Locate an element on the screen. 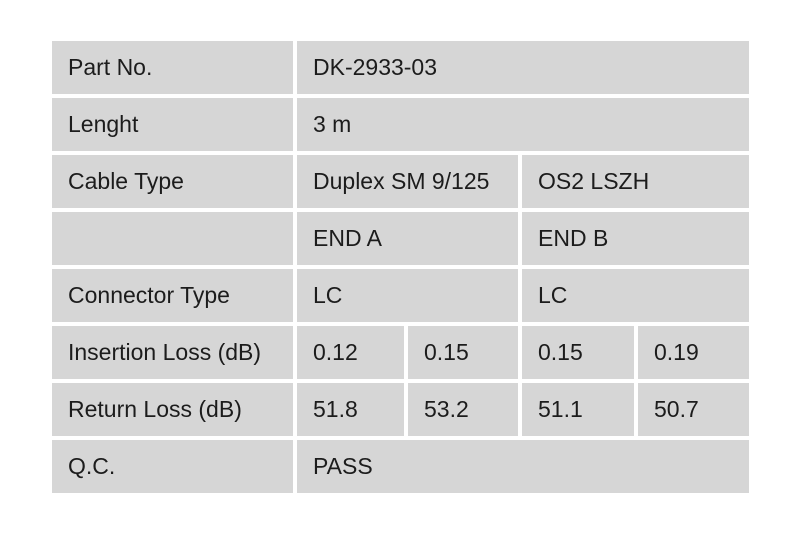 This screenshot has height=533, width=800. return-loss-end-b-1: 51.1 is located at coordinates (578, 409).